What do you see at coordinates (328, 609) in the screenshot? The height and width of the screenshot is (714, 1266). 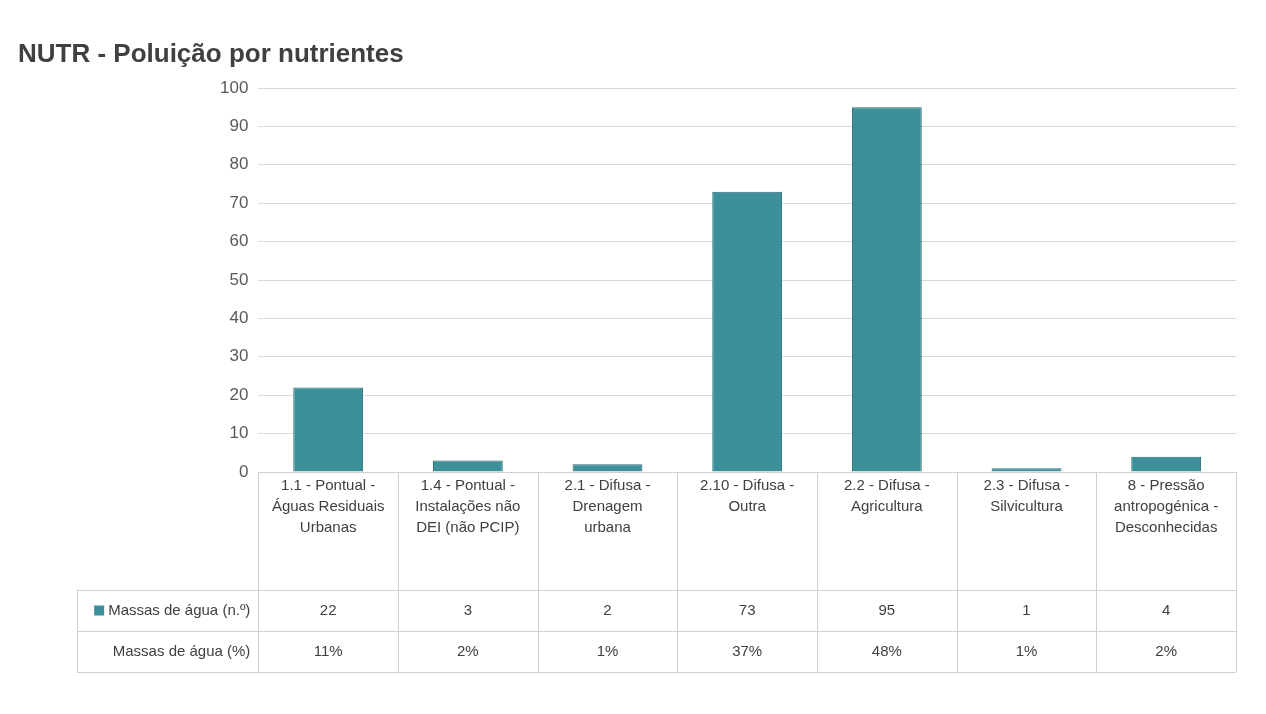 I see `data-label: 22` at bounding box center [328, 609].